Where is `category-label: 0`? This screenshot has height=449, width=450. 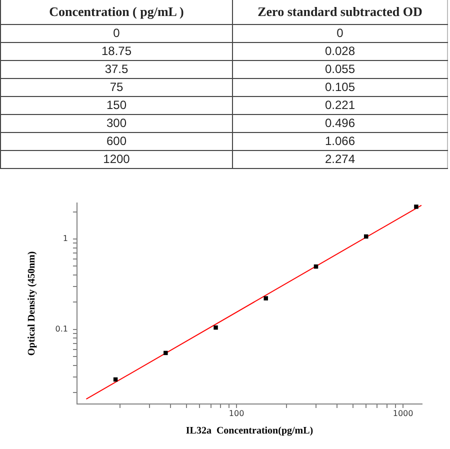 category-label: 0 is located at coordinates (340, 33).